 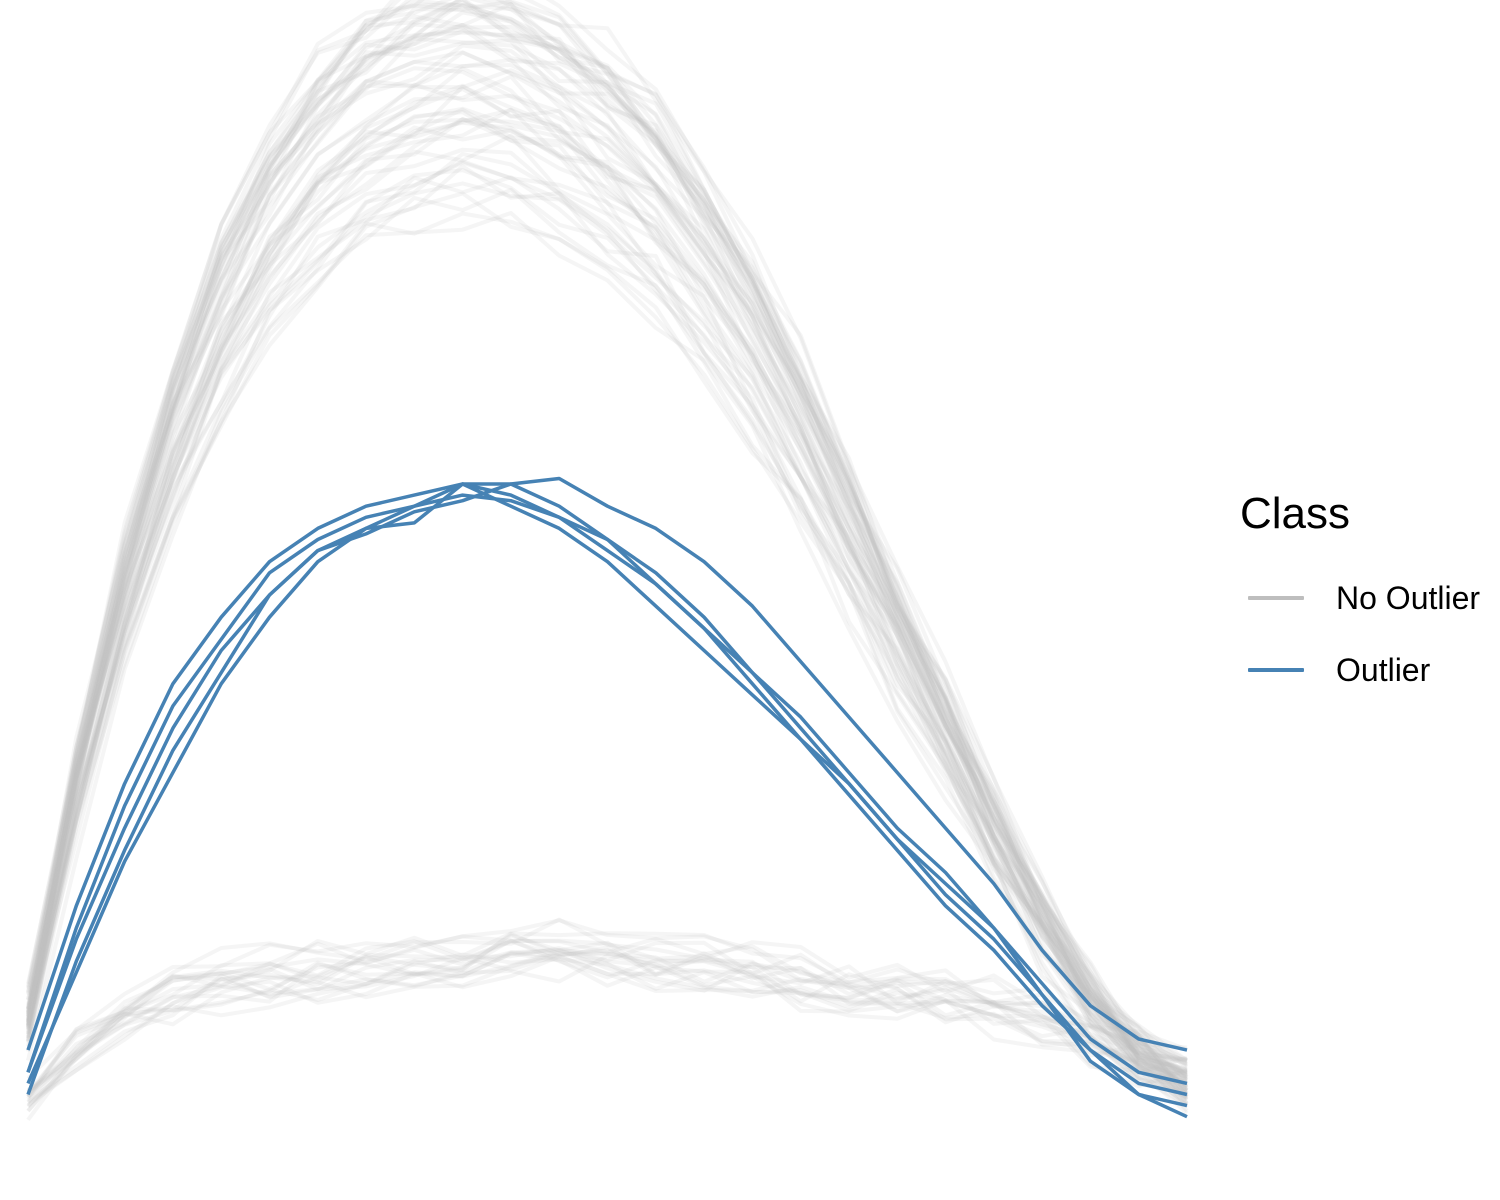 I want to click on legend-key-no-outlier, so click(x=1276, y=598).